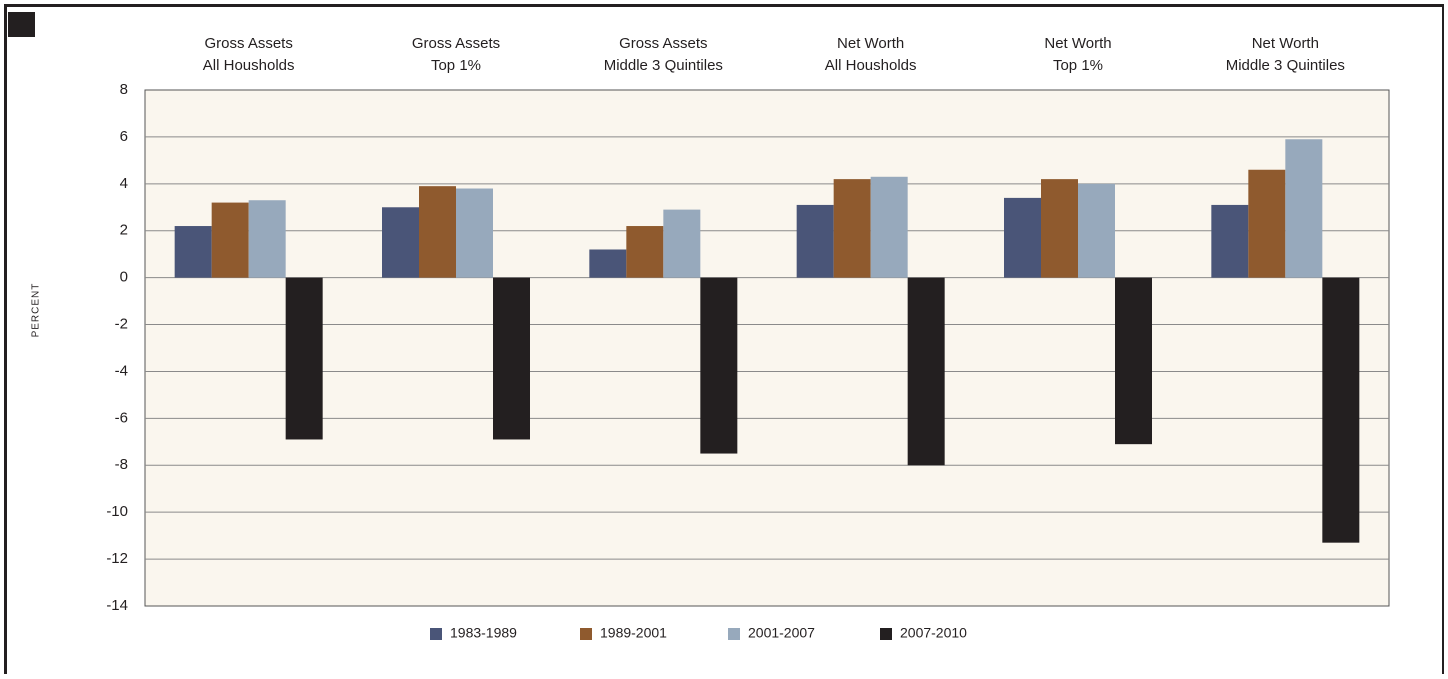 This screenshot has height=679, width=1448. What do you see at coordinates (117, 605) in the screenshot?
I see `y-tick-label: -14` at bounding box center [117, 605].